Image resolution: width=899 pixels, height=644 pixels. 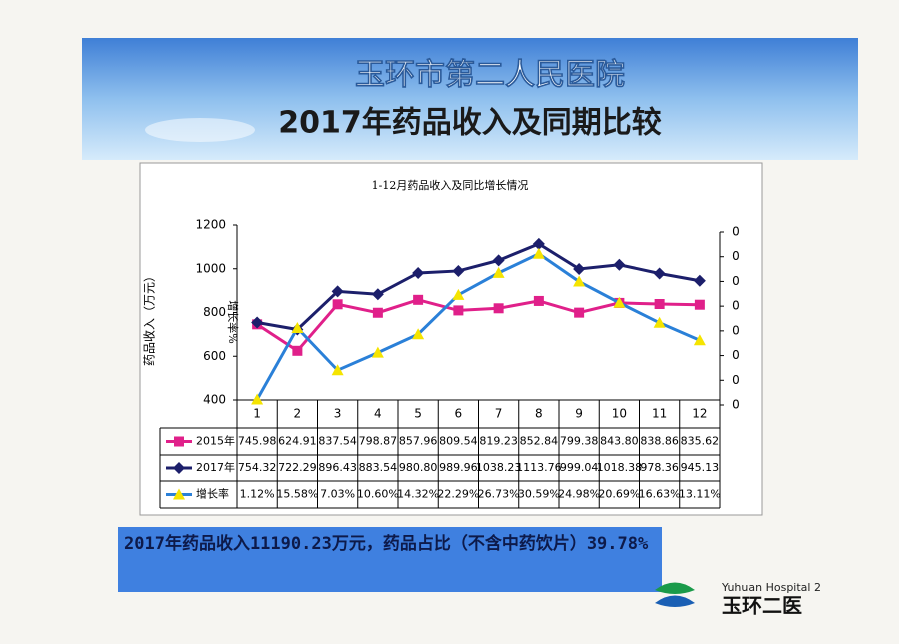 I want to click on table-value: 978.36, so click(x=659, y=467).